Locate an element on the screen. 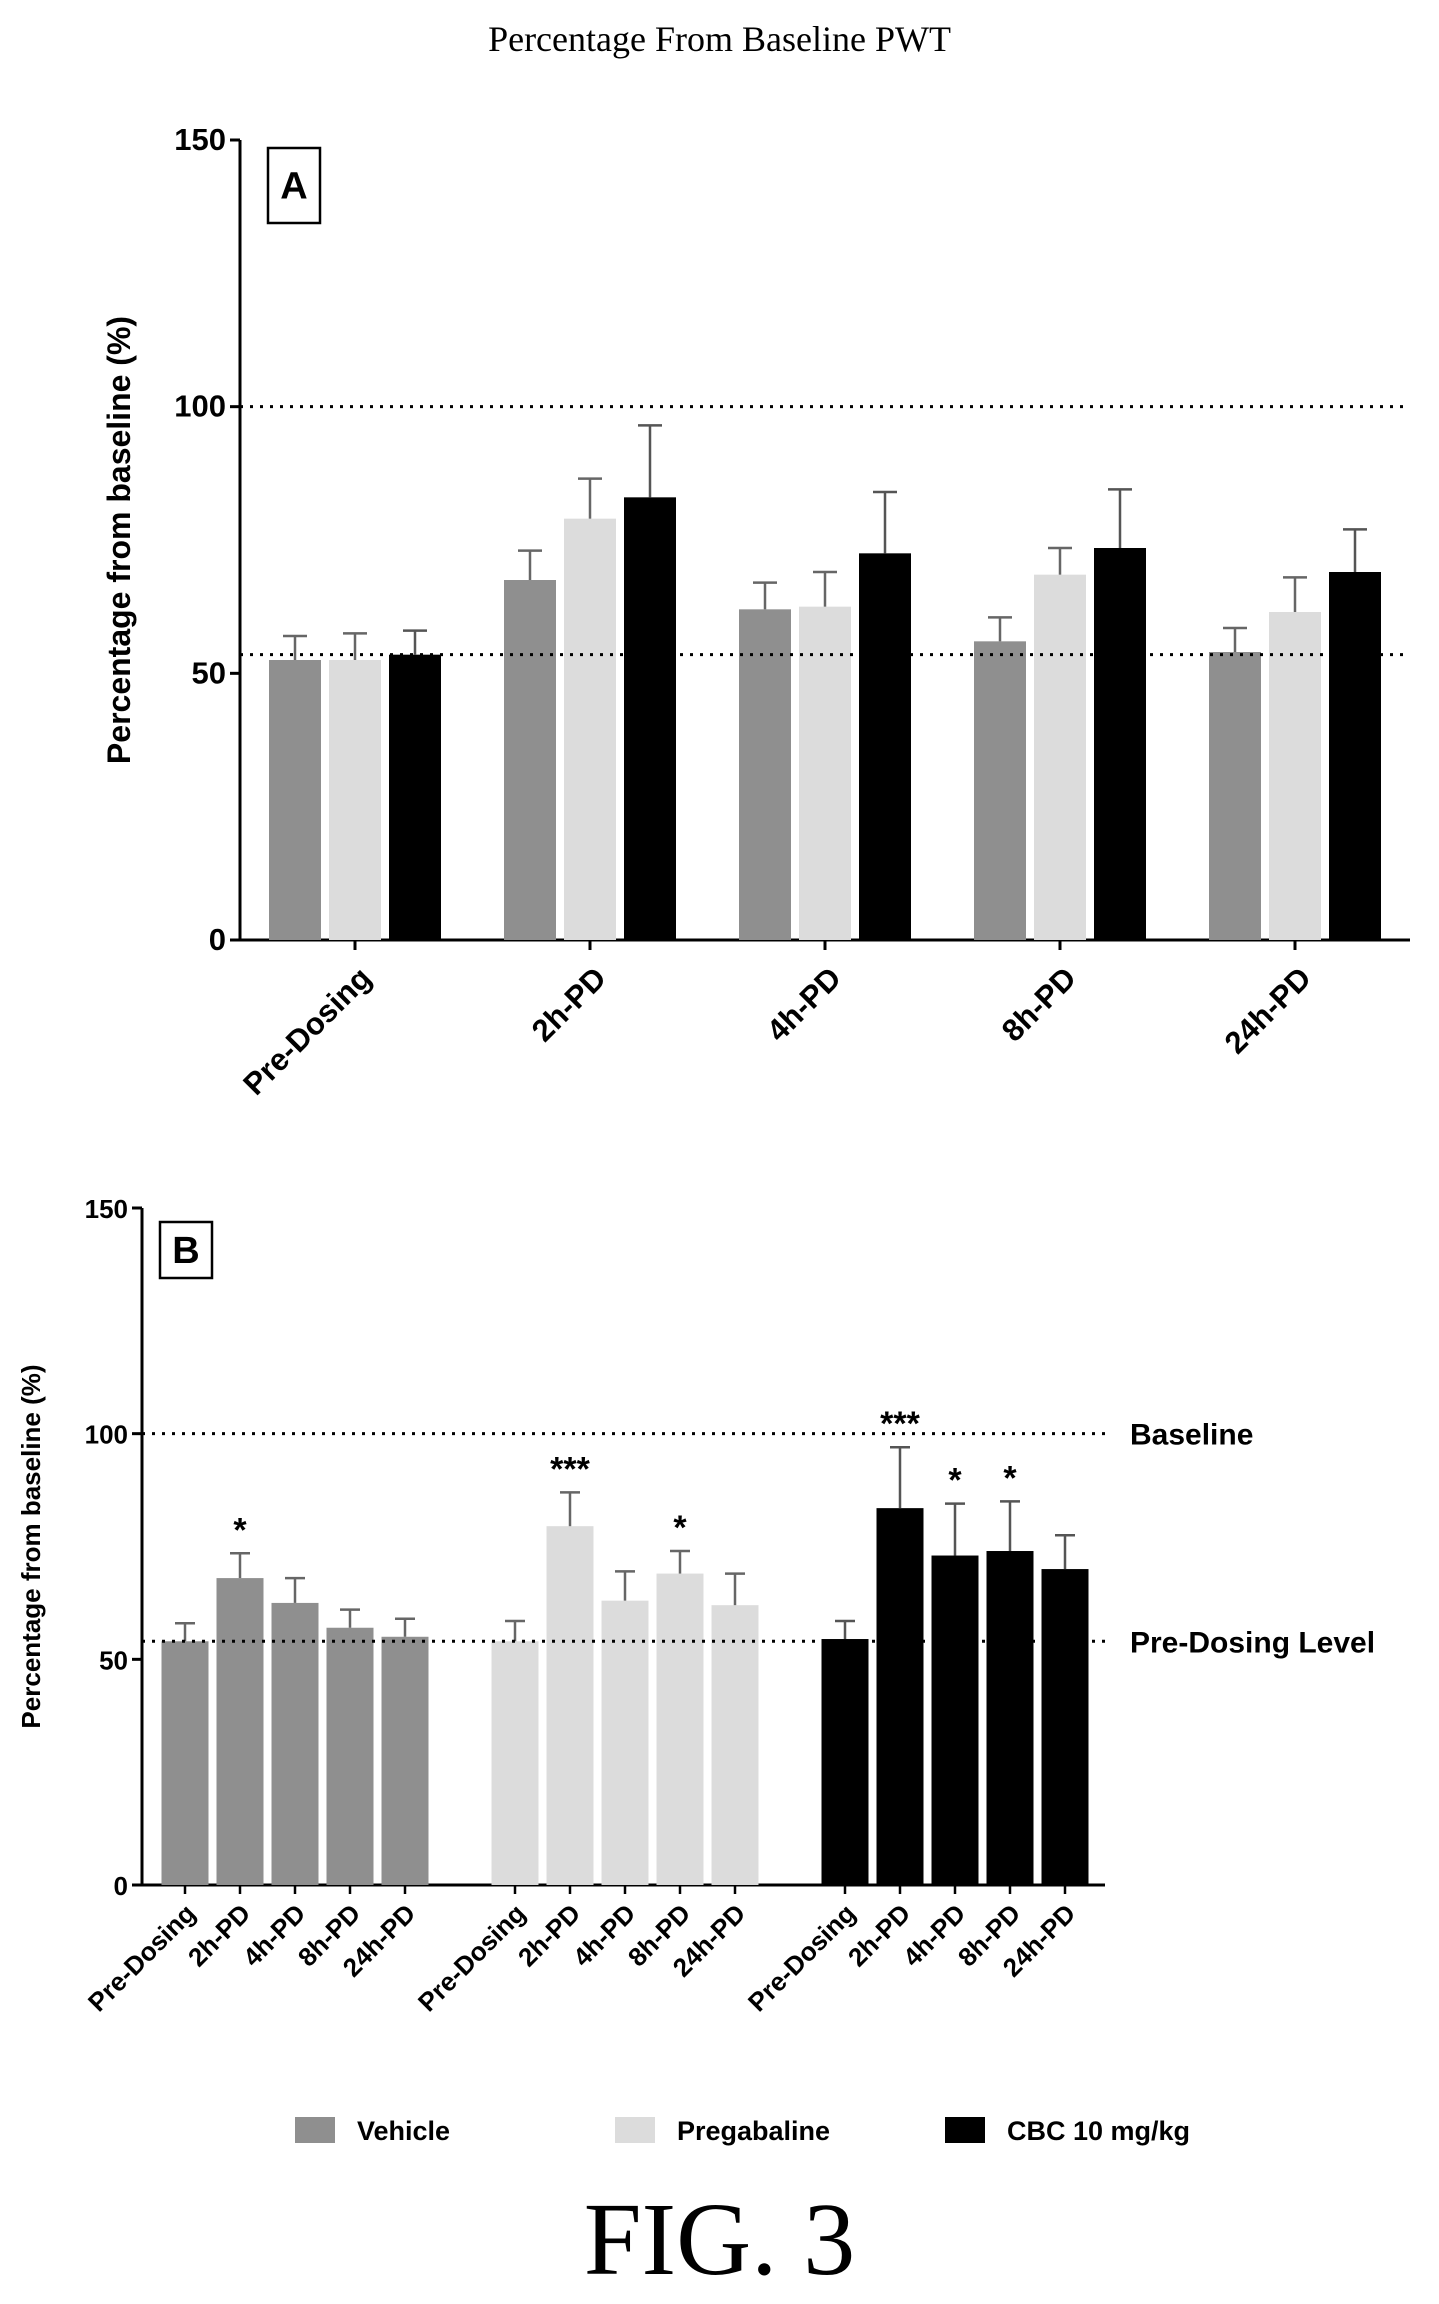 The width and height of the screenshot is (1439, 2304). reference-line-label: Pre-Dosing Level is located at coordinates (1252, 1642).